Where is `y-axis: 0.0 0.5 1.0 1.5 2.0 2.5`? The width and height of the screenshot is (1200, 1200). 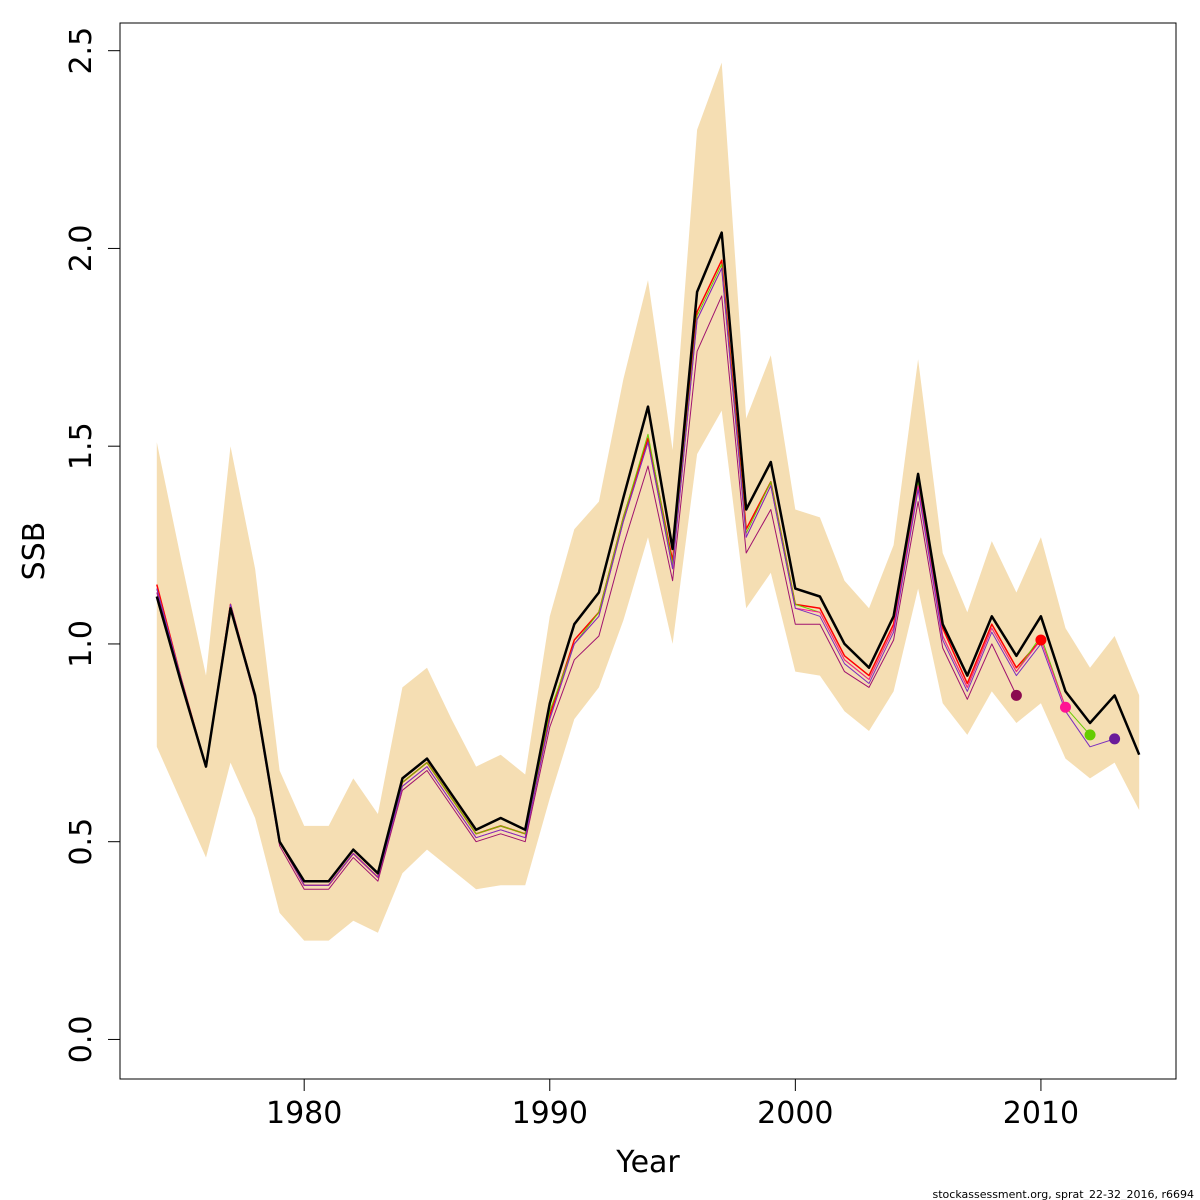
y-axis: 0.0 0.5 1.0 1.5 2.0 2.5 is located at coordinates (92, 545).